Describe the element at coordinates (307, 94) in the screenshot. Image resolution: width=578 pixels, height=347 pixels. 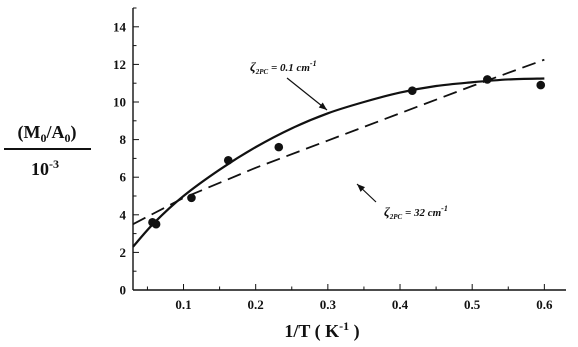
I see `solid-curve-annotation-arrow` at that location.